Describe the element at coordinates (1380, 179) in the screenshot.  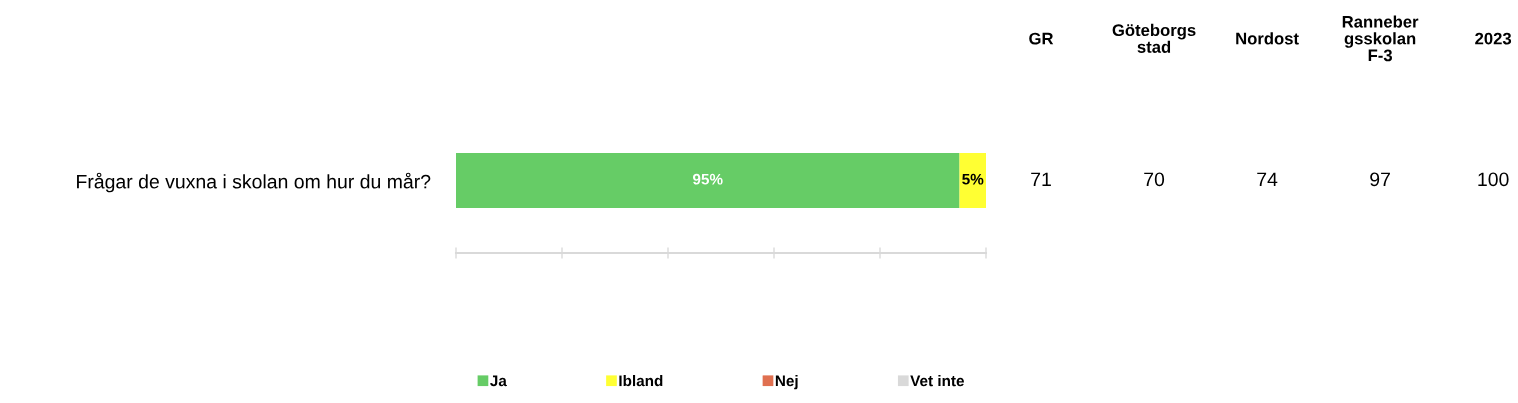
I see `data-label: 97` at that location.